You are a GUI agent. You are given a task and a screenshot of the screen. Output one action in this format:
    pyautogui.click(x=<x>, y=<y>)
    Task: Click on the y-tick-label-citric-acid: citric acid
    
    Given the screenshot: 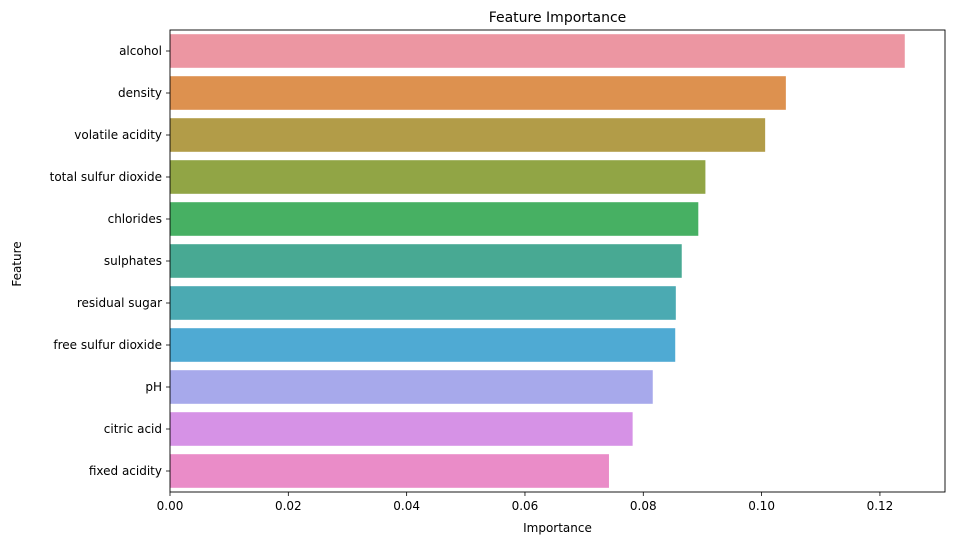 What is the action you would take?
    pyautogui.click(x=133, y=429)
    